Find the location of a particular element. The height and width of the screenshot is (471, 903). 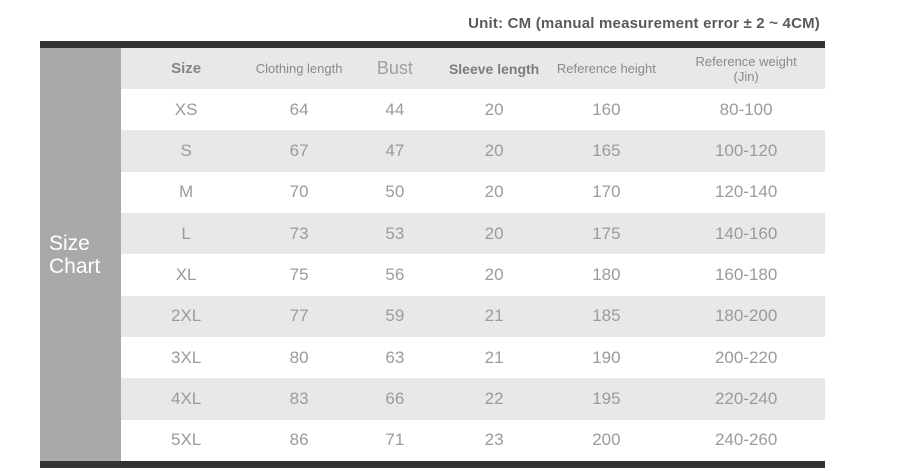

cell-reference-weight: 240-260 is located at coordinates (746, 440).